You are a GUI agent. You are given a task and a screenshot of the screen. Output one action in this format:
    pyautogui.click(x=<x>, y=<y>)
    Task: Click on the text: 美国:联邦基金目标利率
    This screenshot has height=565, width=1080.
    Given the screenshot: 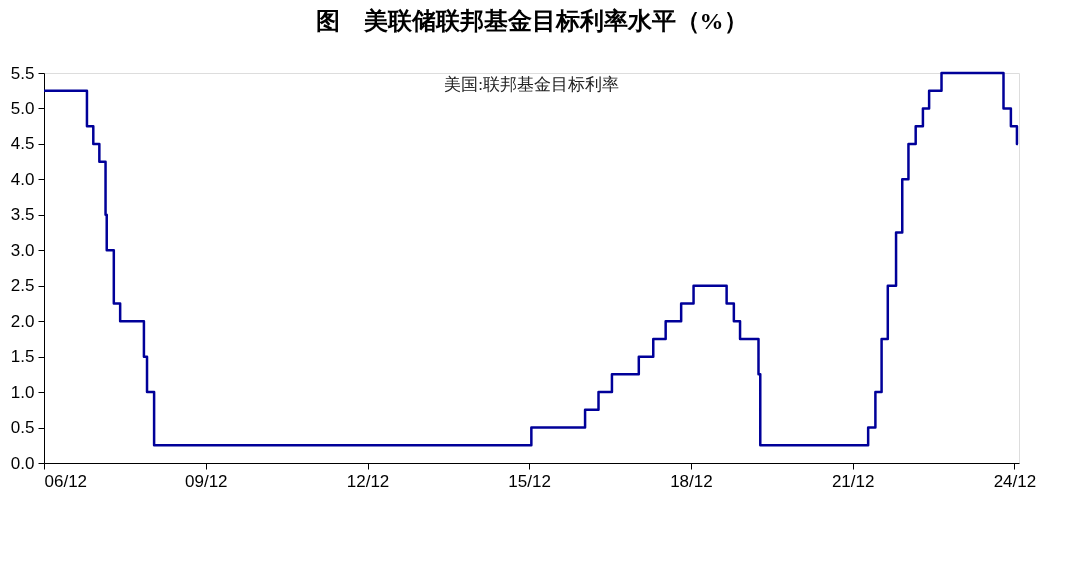 What is the action you would take?
    pyautogui.click(x=531, y=84)
    